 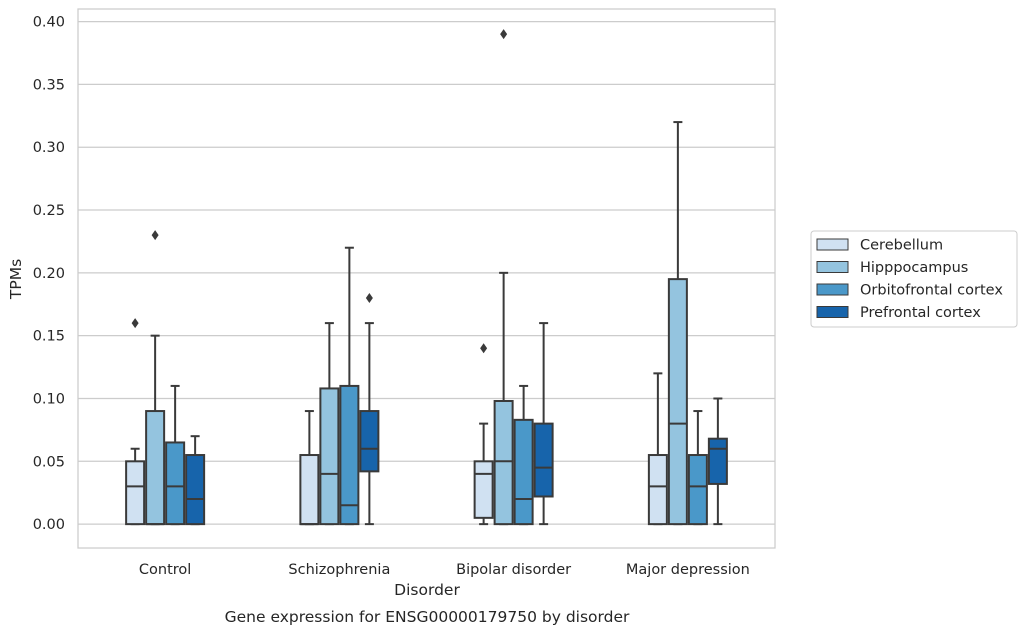 I want to click on y-tick-label: 0.20, so click(x=49, y=274).